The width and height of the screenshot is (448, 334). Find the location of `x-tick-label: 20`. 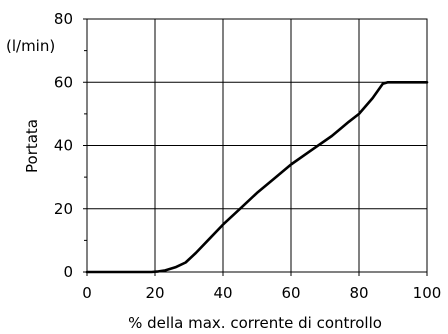

x-tick-label: 20 is located at coordinates (154, 293).